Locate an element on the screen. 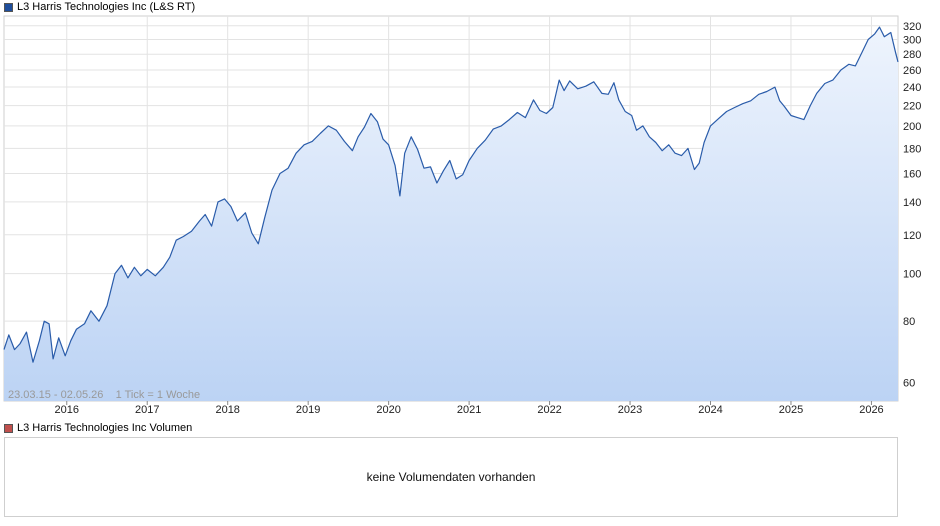 This screenshot has height=526, width=940. volume-empty-message: keine Volumendaten vorhanden is located at coordinates (451, 477).